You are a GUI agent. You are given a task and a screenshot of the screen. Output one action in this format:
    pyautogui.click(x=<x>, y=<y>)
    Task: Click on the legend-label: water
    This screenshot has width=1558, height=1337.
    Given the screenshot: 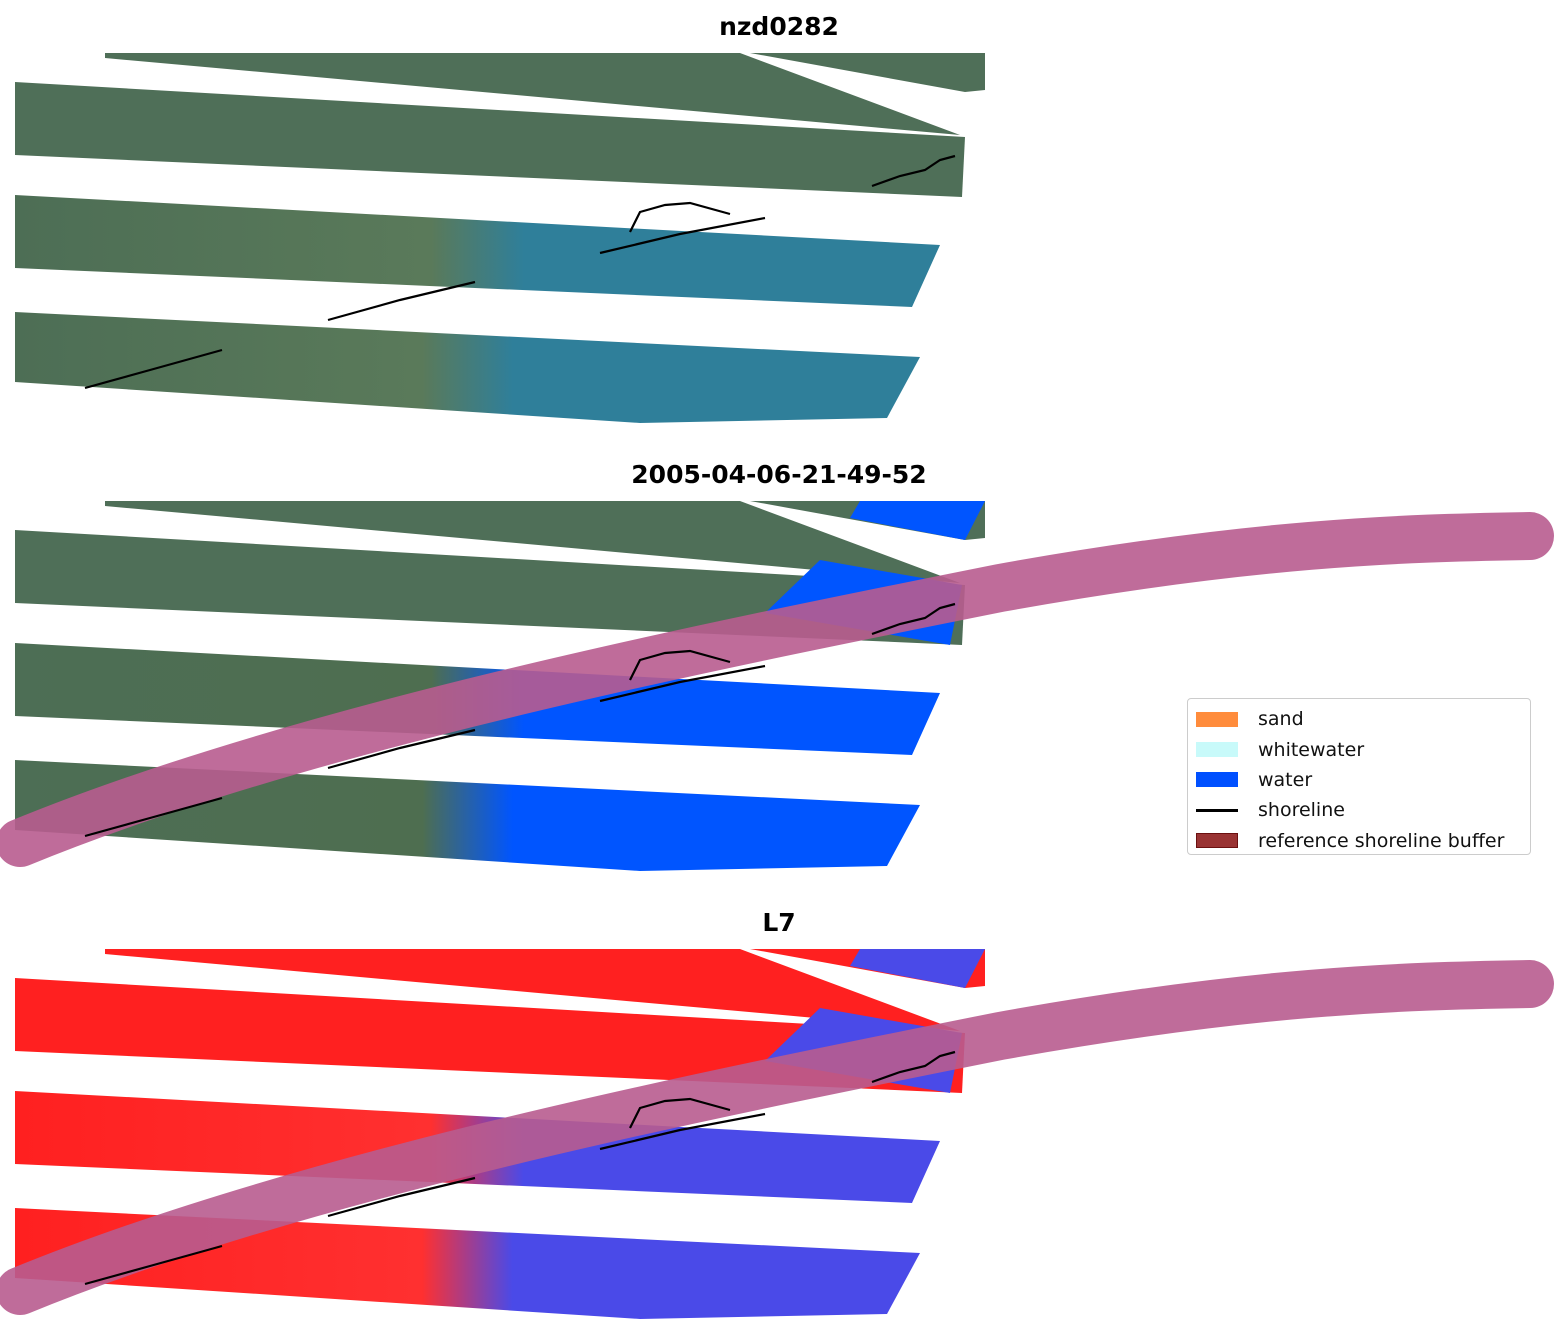 What is the action you would take?
    pyautogui.click(x=1285, y=779)
    